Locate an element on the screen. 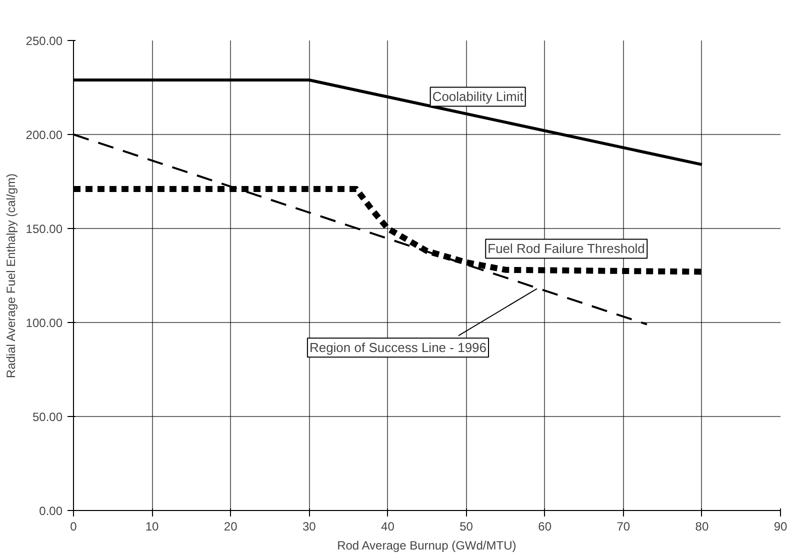  x-tick-label: 30 is located at coordinates (309, 527).